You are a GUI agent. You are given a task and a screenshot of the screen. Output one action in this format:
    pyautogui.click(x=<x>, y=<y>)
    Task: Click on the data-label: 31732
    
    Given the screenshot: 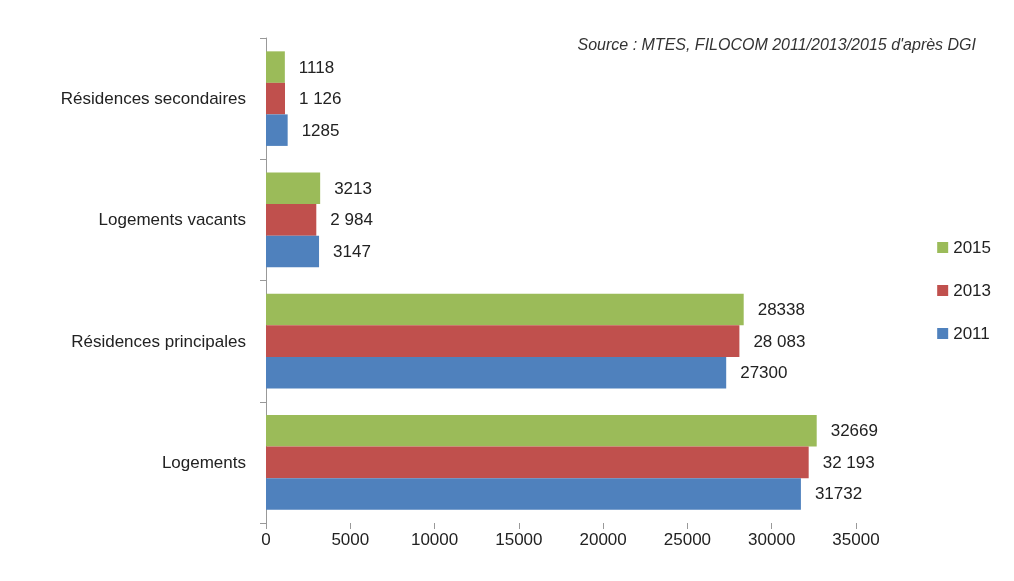 What is the action you would take?
    pyautogui.click(x=838, y=494)
    